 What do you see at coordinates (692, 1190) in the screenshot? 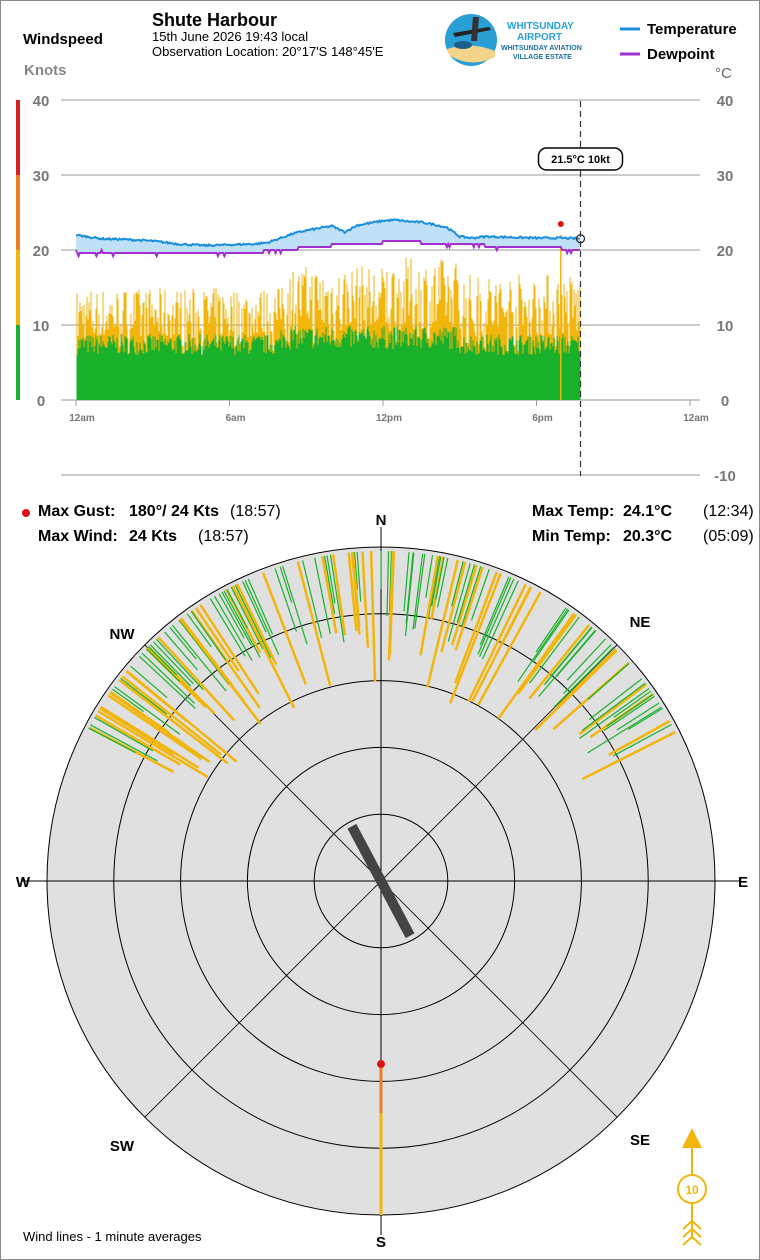
I see `arrow-speed-label: 10` at bounding box center [692, 1190].